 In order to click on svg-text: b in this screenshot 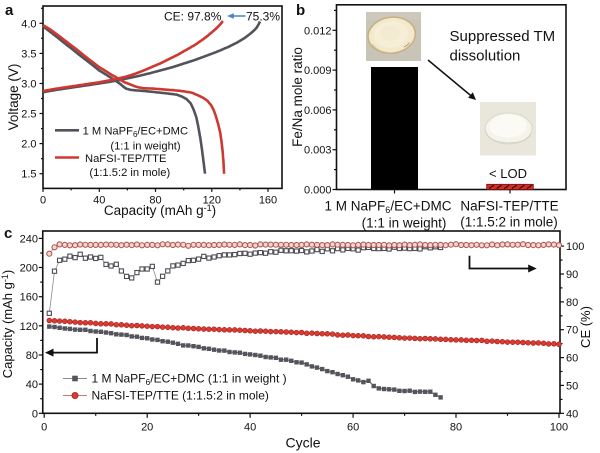, I will do `click(300, 10)`.